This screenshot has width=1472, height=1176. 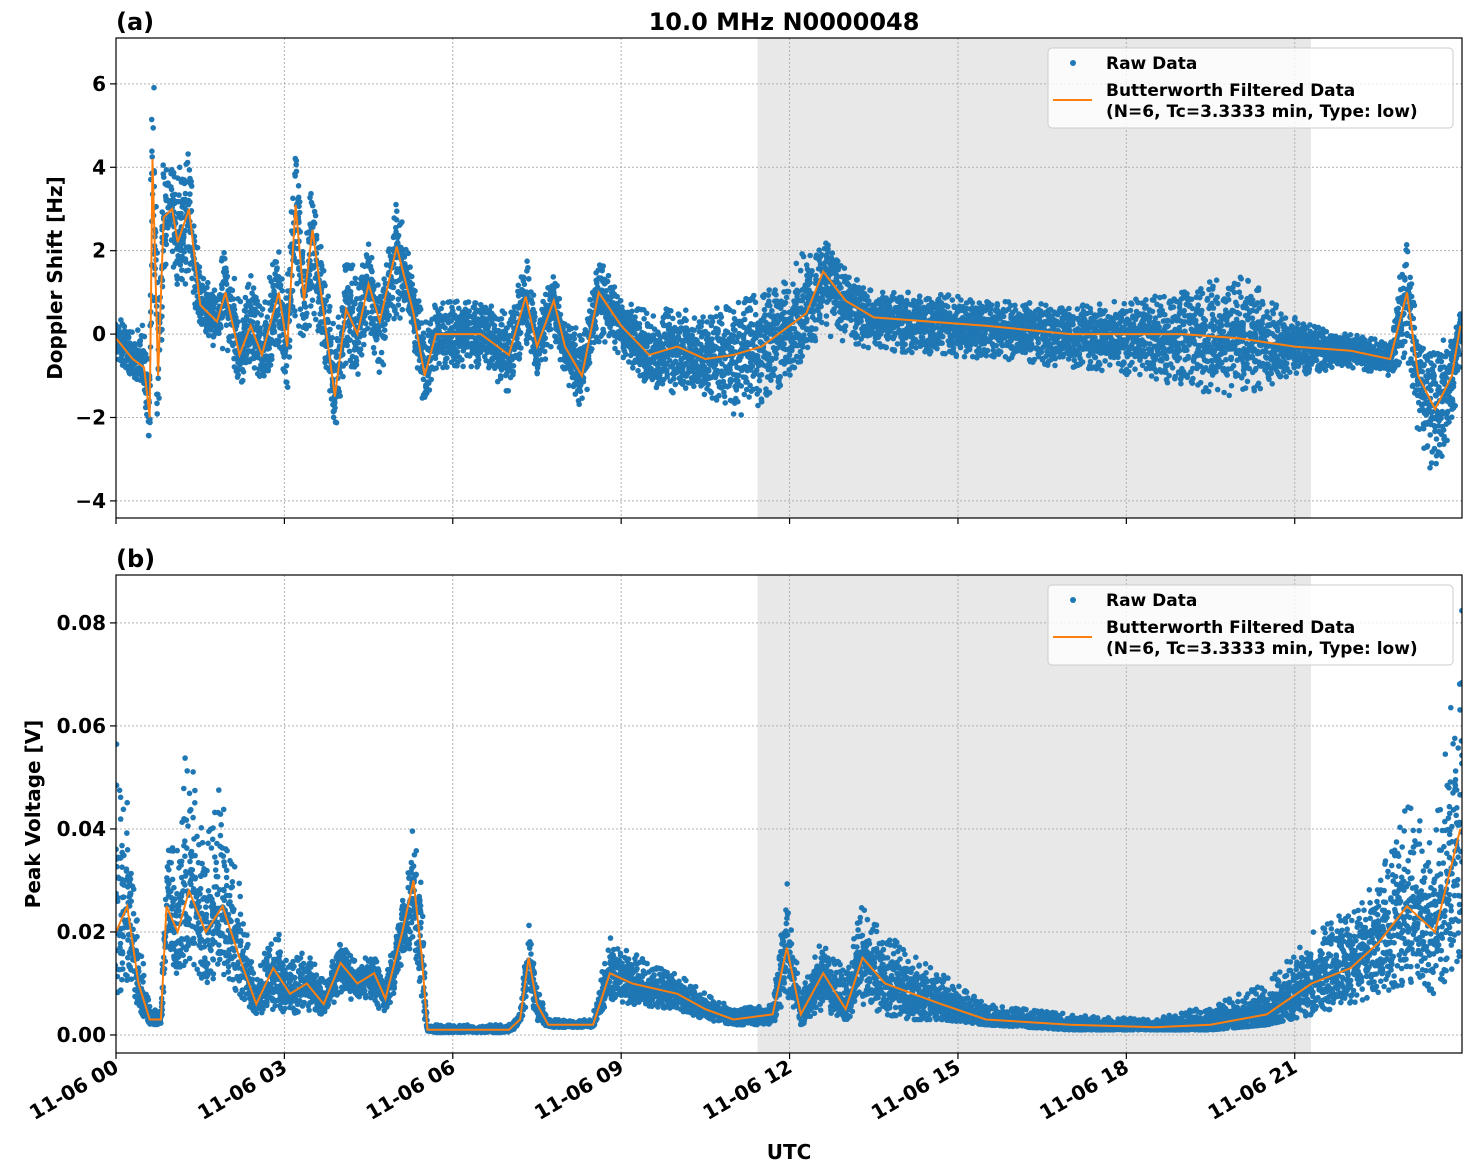 What do you see at coordinates (99, 251) in the screenshot?
I see `y-tick-label: 2` at bounding box center [99, 251].